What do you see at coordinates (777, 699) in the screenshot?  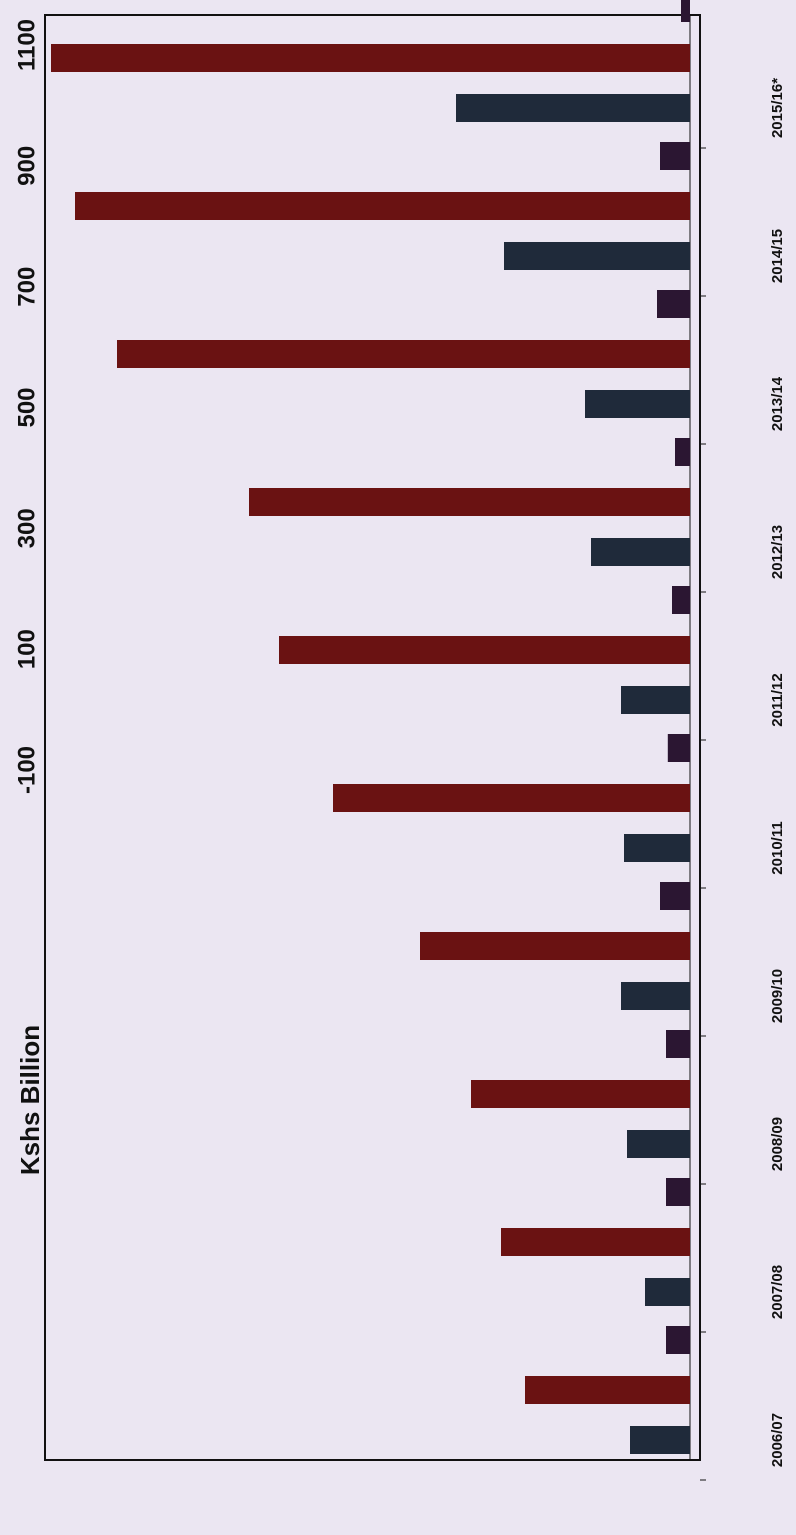 I see `x-tick-label: 2011/12` at bounding box center [777, 699].